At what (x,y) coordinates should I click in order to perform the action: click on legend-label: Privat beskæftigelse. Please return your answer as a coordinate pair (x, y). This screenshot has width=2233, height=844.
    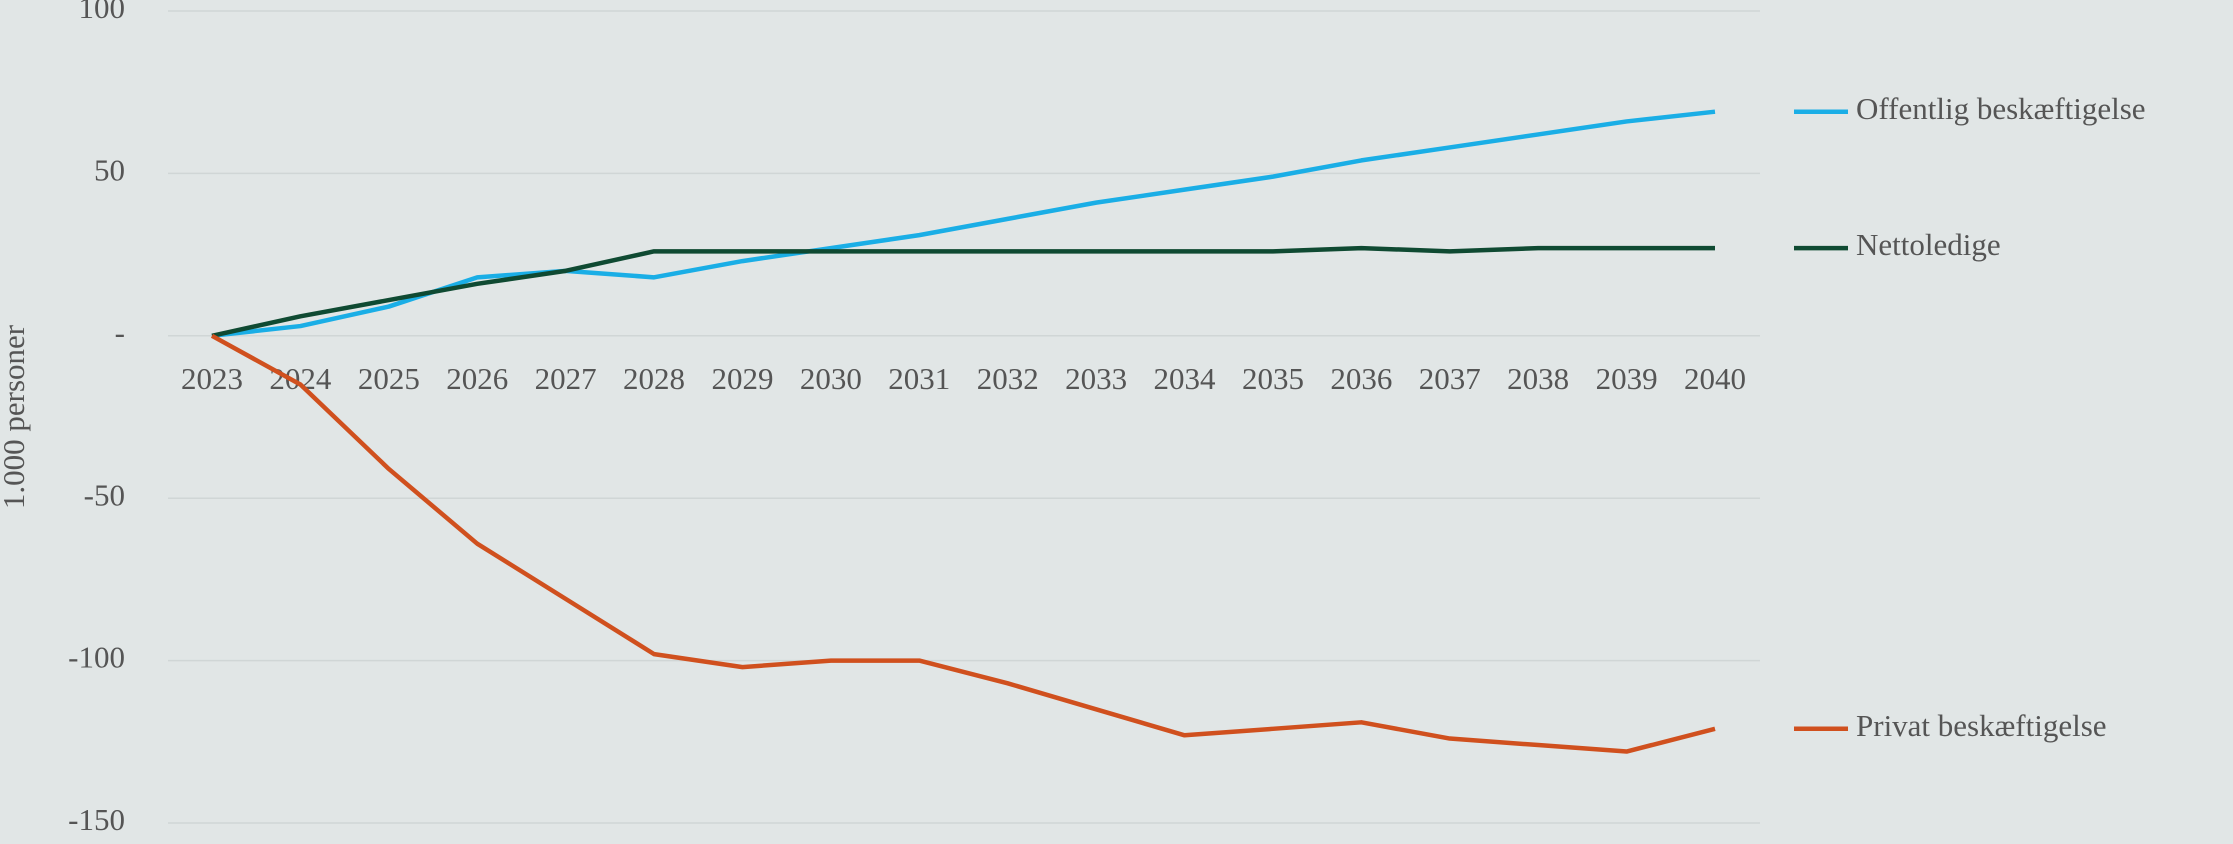
    Looking at the image, I should click on (1981, 725).